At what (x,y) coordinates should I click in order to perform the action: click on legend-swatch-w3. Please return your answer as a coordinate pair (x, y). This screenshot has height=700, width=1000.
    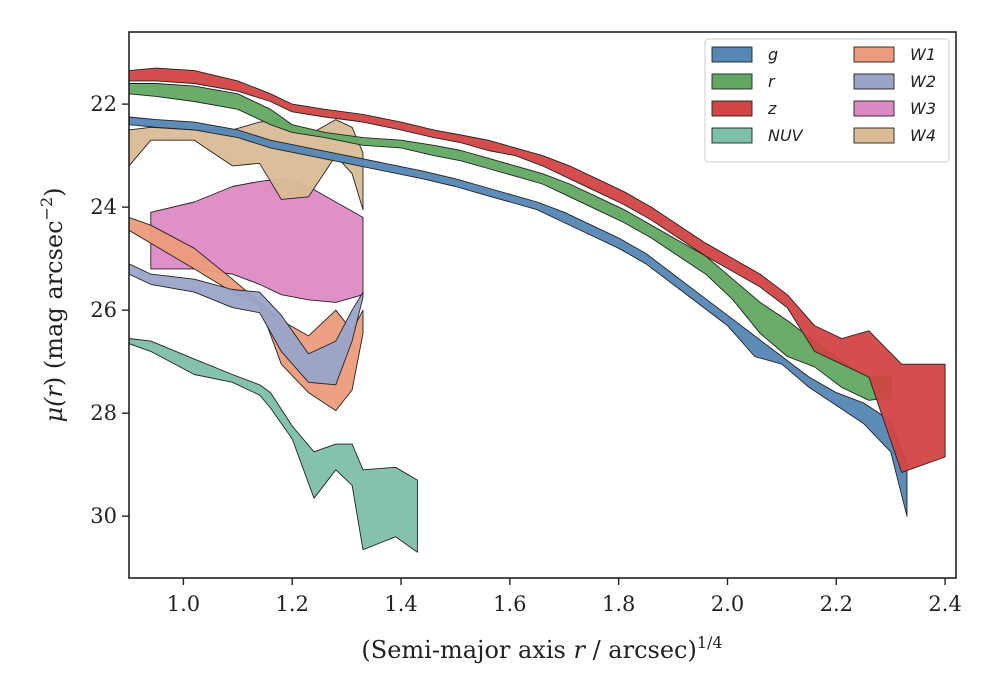
    Looking at the image, I should click on (874, 108).